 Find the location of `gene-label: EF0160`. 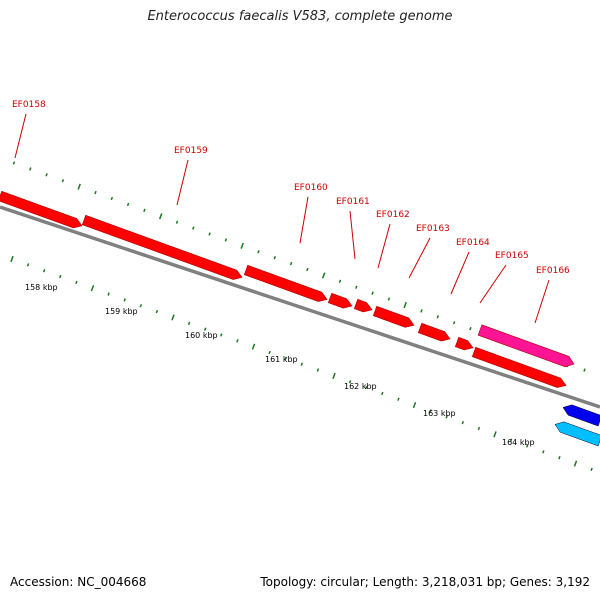

gene-label: EF0160 is located at coordinates (311, 188).